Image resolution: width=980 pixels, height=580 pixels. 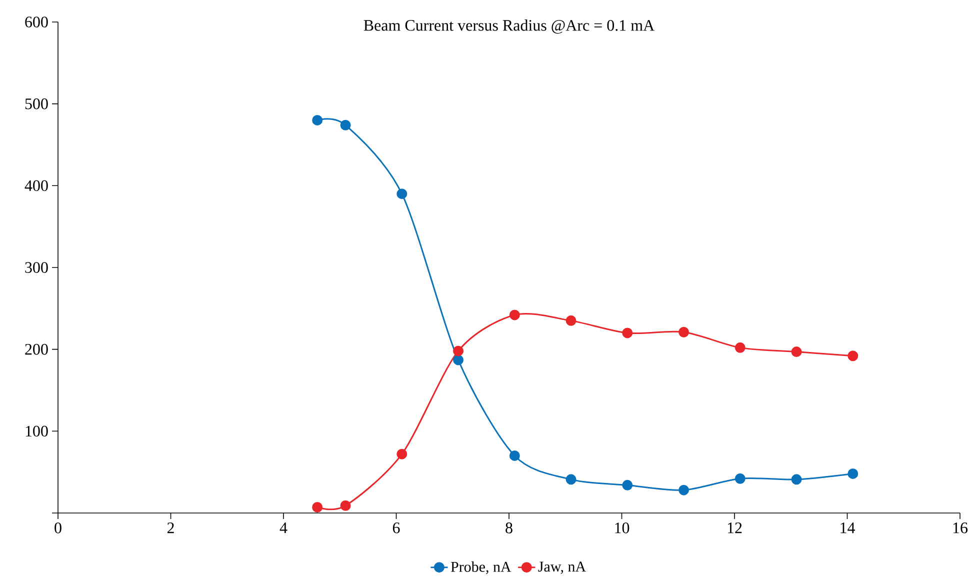 I want to click on y-tick-label: 100, so click(x=37, y=431).